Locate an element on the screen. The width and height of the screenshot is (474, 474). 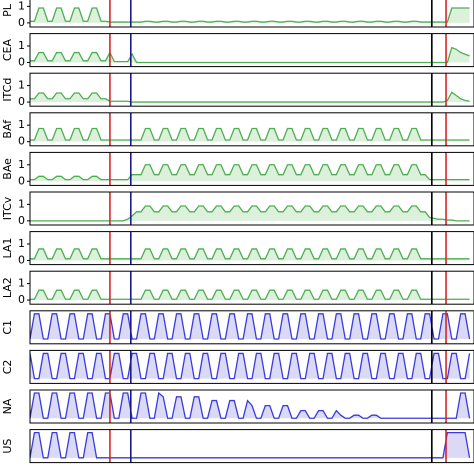
y-axis-label: C2 is located at coordinates (7, 367).